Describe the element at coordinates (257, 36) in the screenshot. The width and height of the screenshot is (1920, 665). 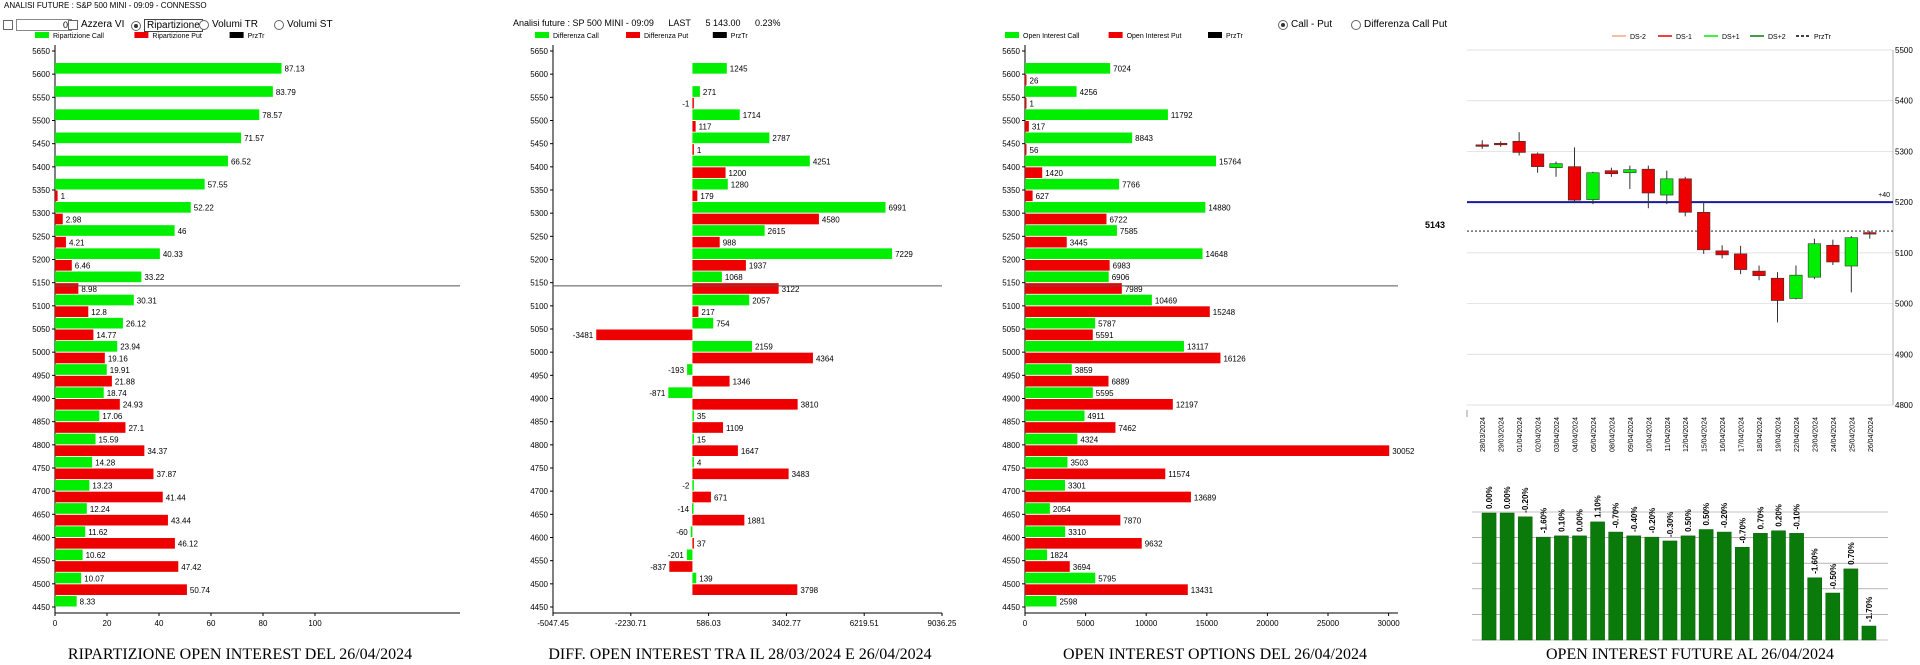
I see `legend-c1-label: PrzTr` at that location.